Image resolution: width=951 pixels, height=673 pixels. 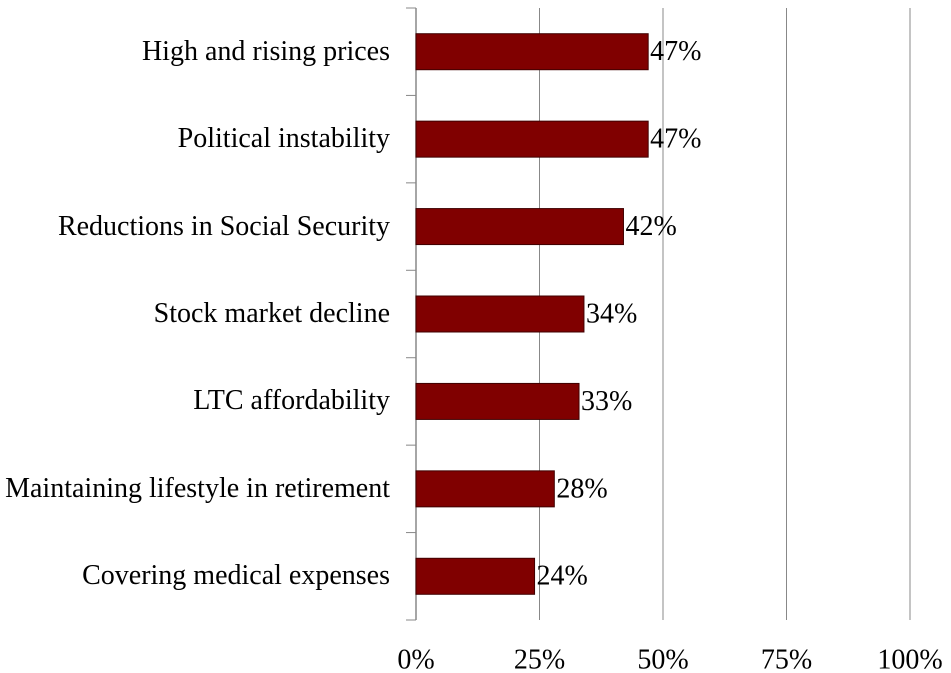 What do you see at coordinates (562, 576) in the screenshot?
I see `value-label: 24%` at bounding box center [562, 576].